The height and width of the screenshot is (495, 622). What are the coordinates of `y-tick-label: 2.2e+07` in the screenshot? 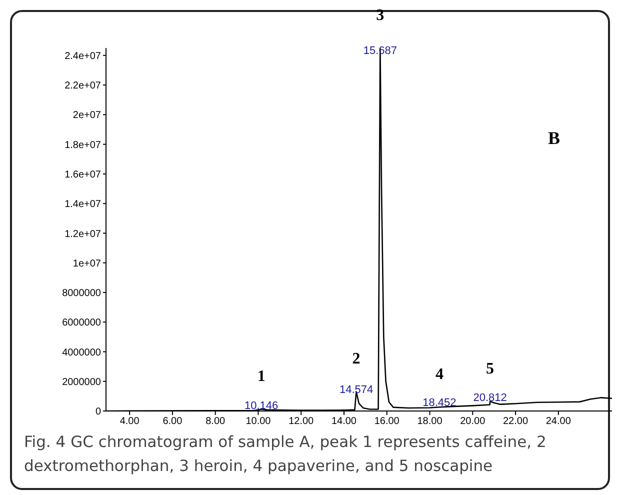 It's located at (83, 86).